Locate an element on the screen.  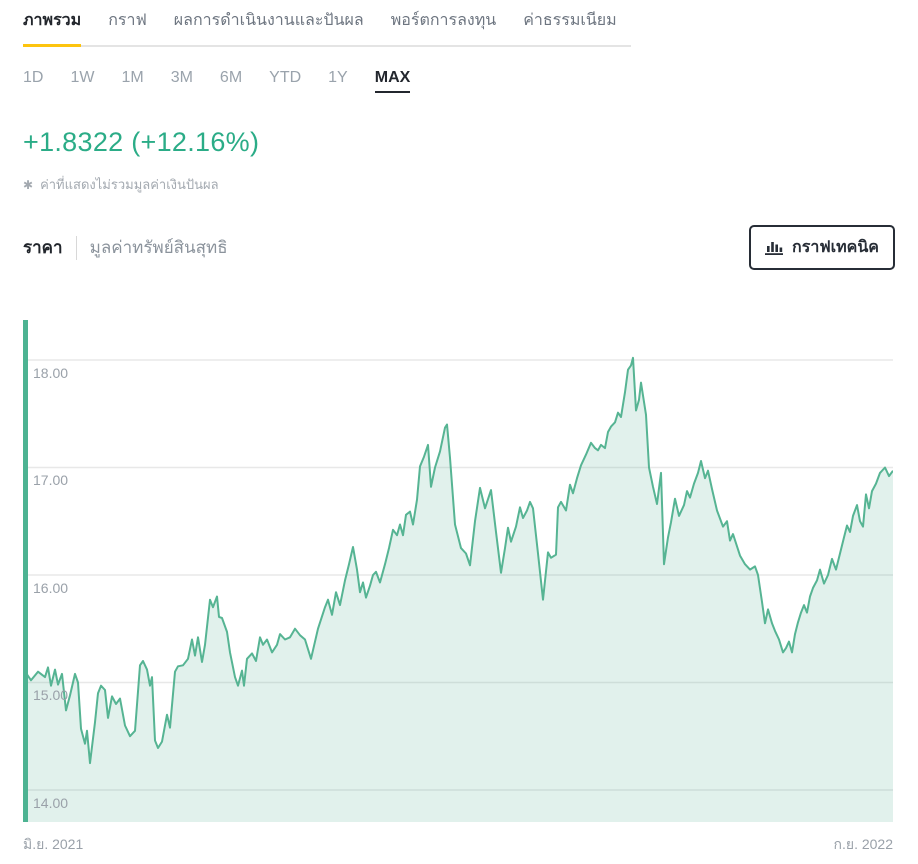
range-label: 6M is located at coordinates (231, 77).